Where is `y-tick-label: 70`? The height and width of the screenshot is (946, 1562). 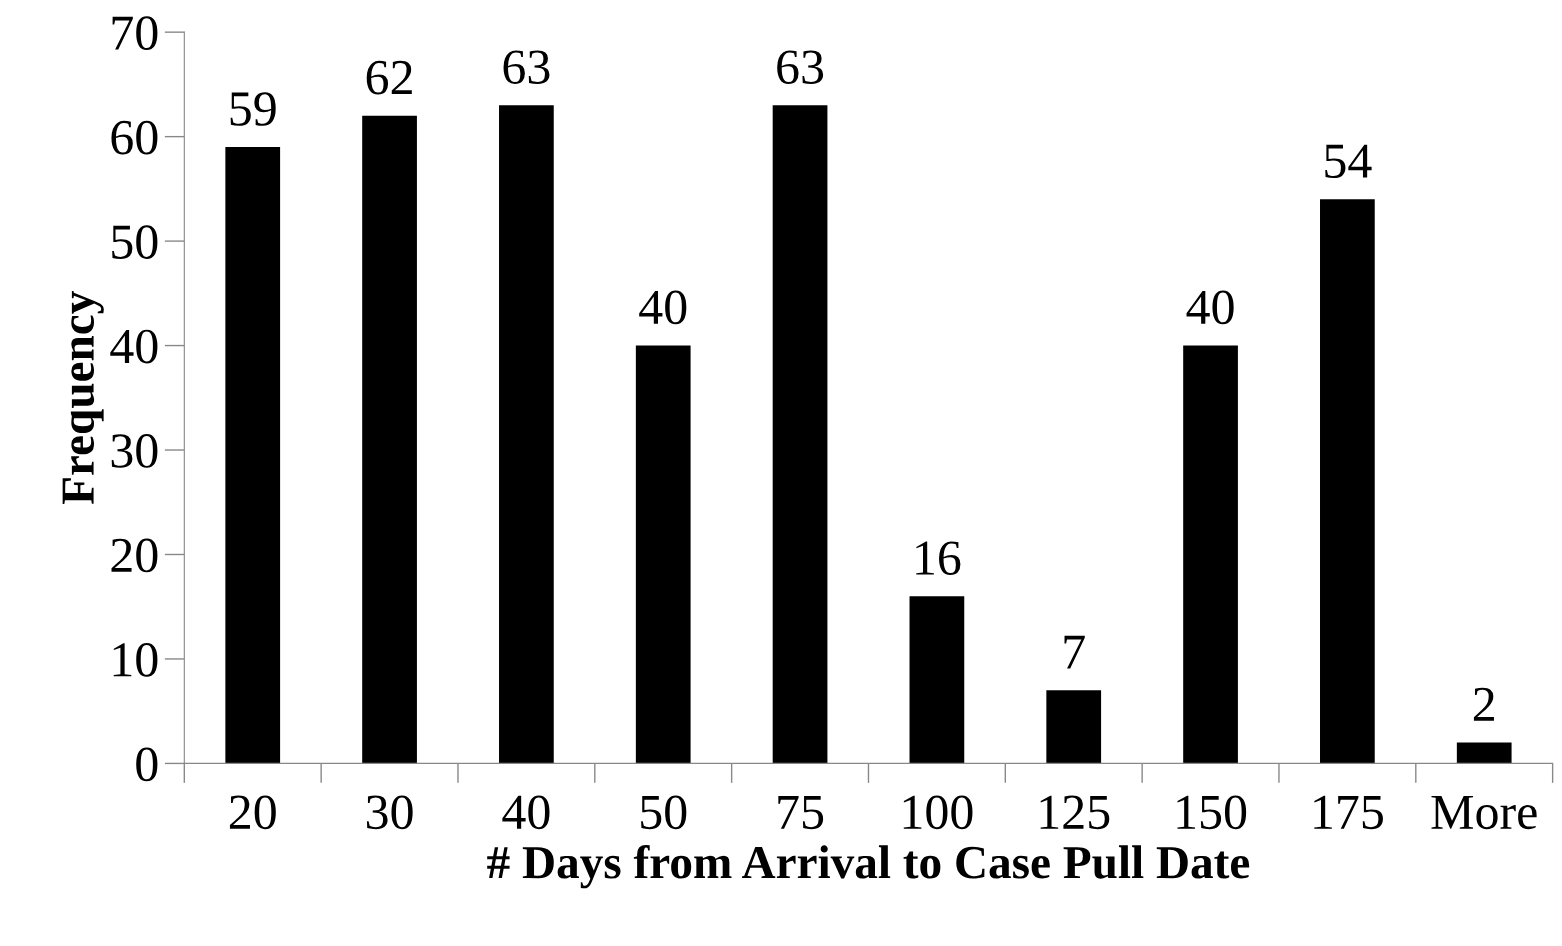 y-tick-label: 70 is located at coordinates (135, 33).